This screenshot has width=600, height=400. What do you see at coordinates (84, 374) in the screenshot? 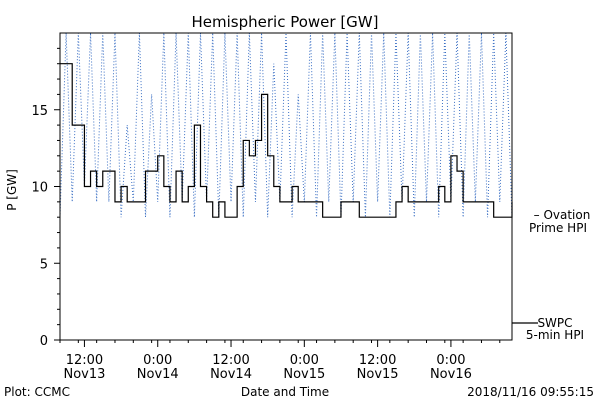
I see `x-tick-date: Nov13` at bounding box center [84, 374].